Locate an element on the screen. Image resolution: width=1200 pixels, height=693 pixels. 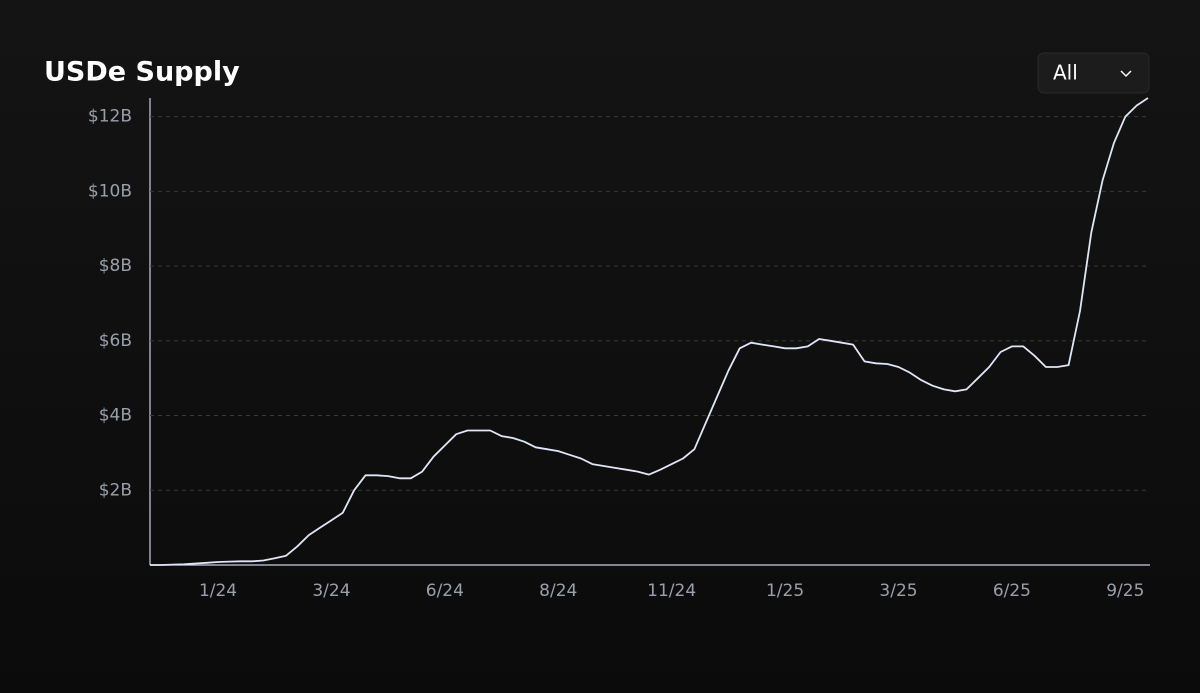
dropdown-chevron is located at coordinates (1126, 74).